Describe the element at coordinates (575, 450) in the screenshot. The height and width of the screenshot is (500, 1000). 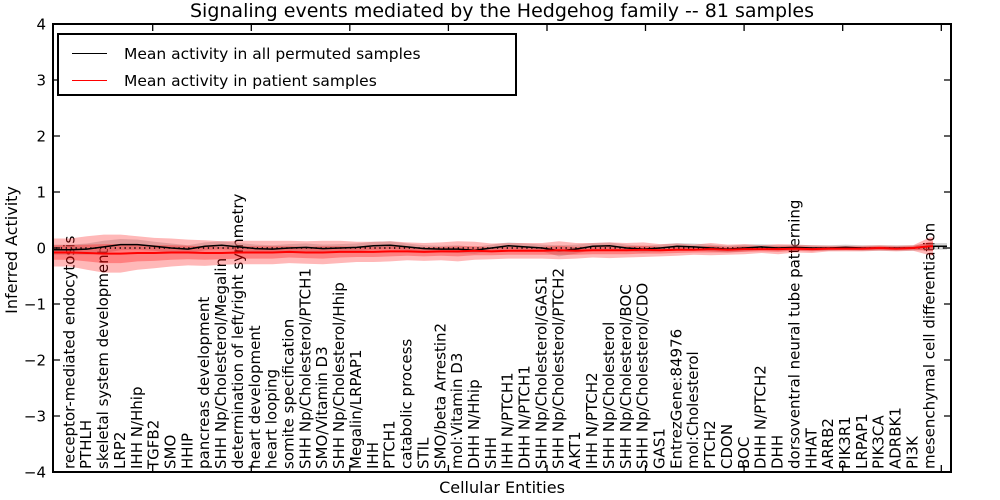
I see `x-tick-label: AKT1` at that location.